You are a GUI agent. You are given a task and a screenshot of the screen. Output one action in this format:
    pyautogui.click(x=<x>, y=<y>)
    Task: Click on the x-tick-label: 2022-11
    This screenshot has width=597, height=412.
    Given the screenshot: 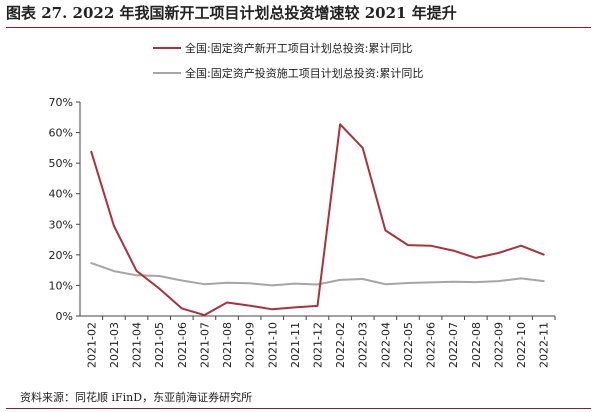 What is the action you would take?
    pyautogui.click(x=544, y=345)
    